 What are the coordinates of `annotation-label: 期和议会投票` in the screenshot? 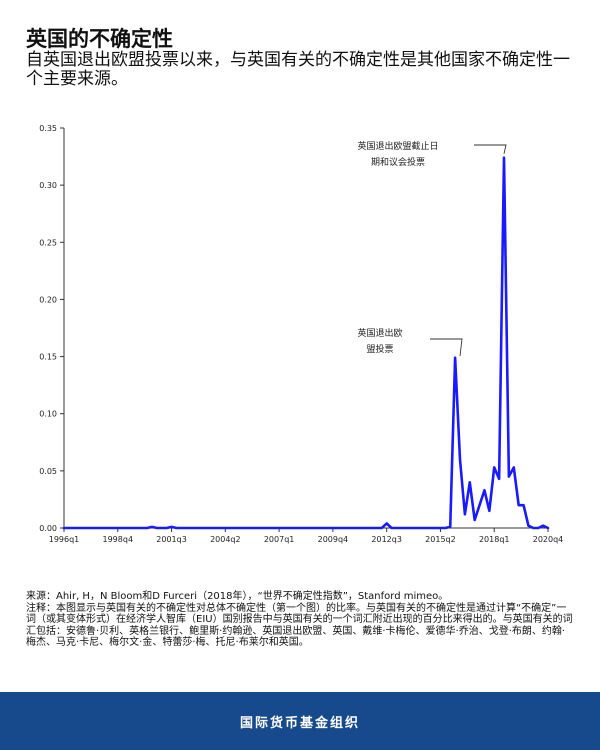 It's located at (398, 162).